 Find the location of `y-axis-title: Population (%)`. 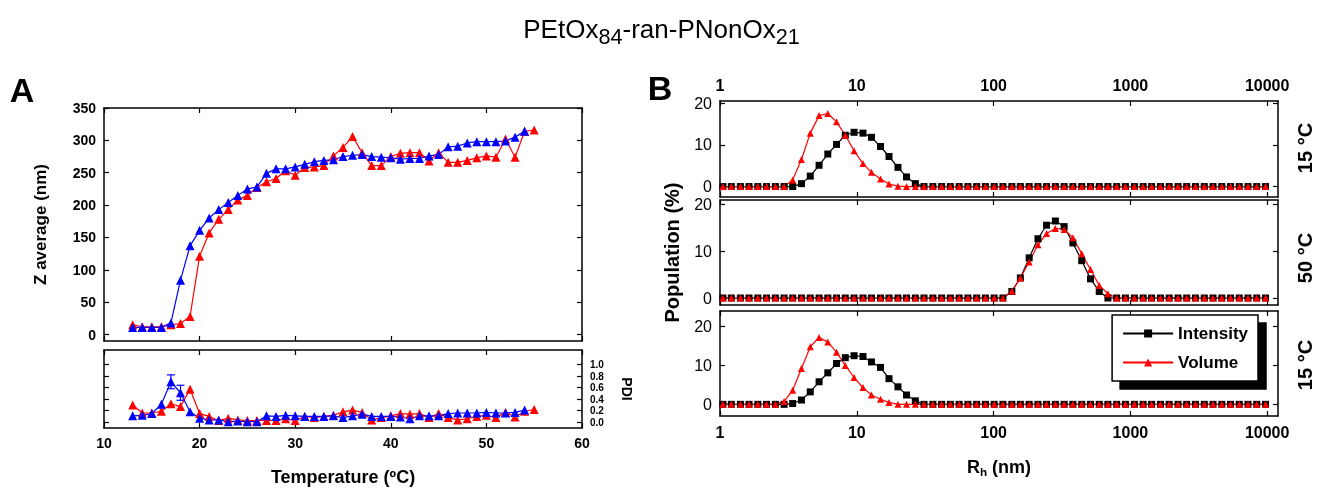

y-axis-title: Population (%) is located at coordinates (672, 252).